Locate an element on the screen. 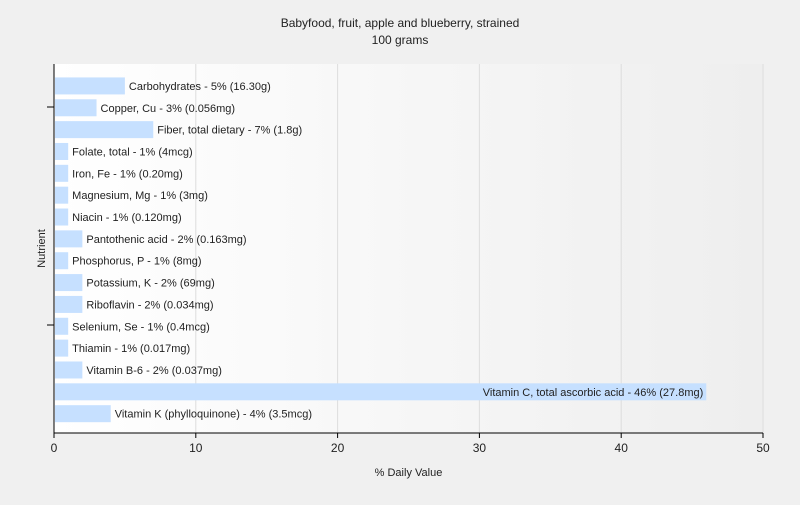 The height and width of the screenshot is (505, 800). x-tick-label: 40 is located at coordinates (622, 448).